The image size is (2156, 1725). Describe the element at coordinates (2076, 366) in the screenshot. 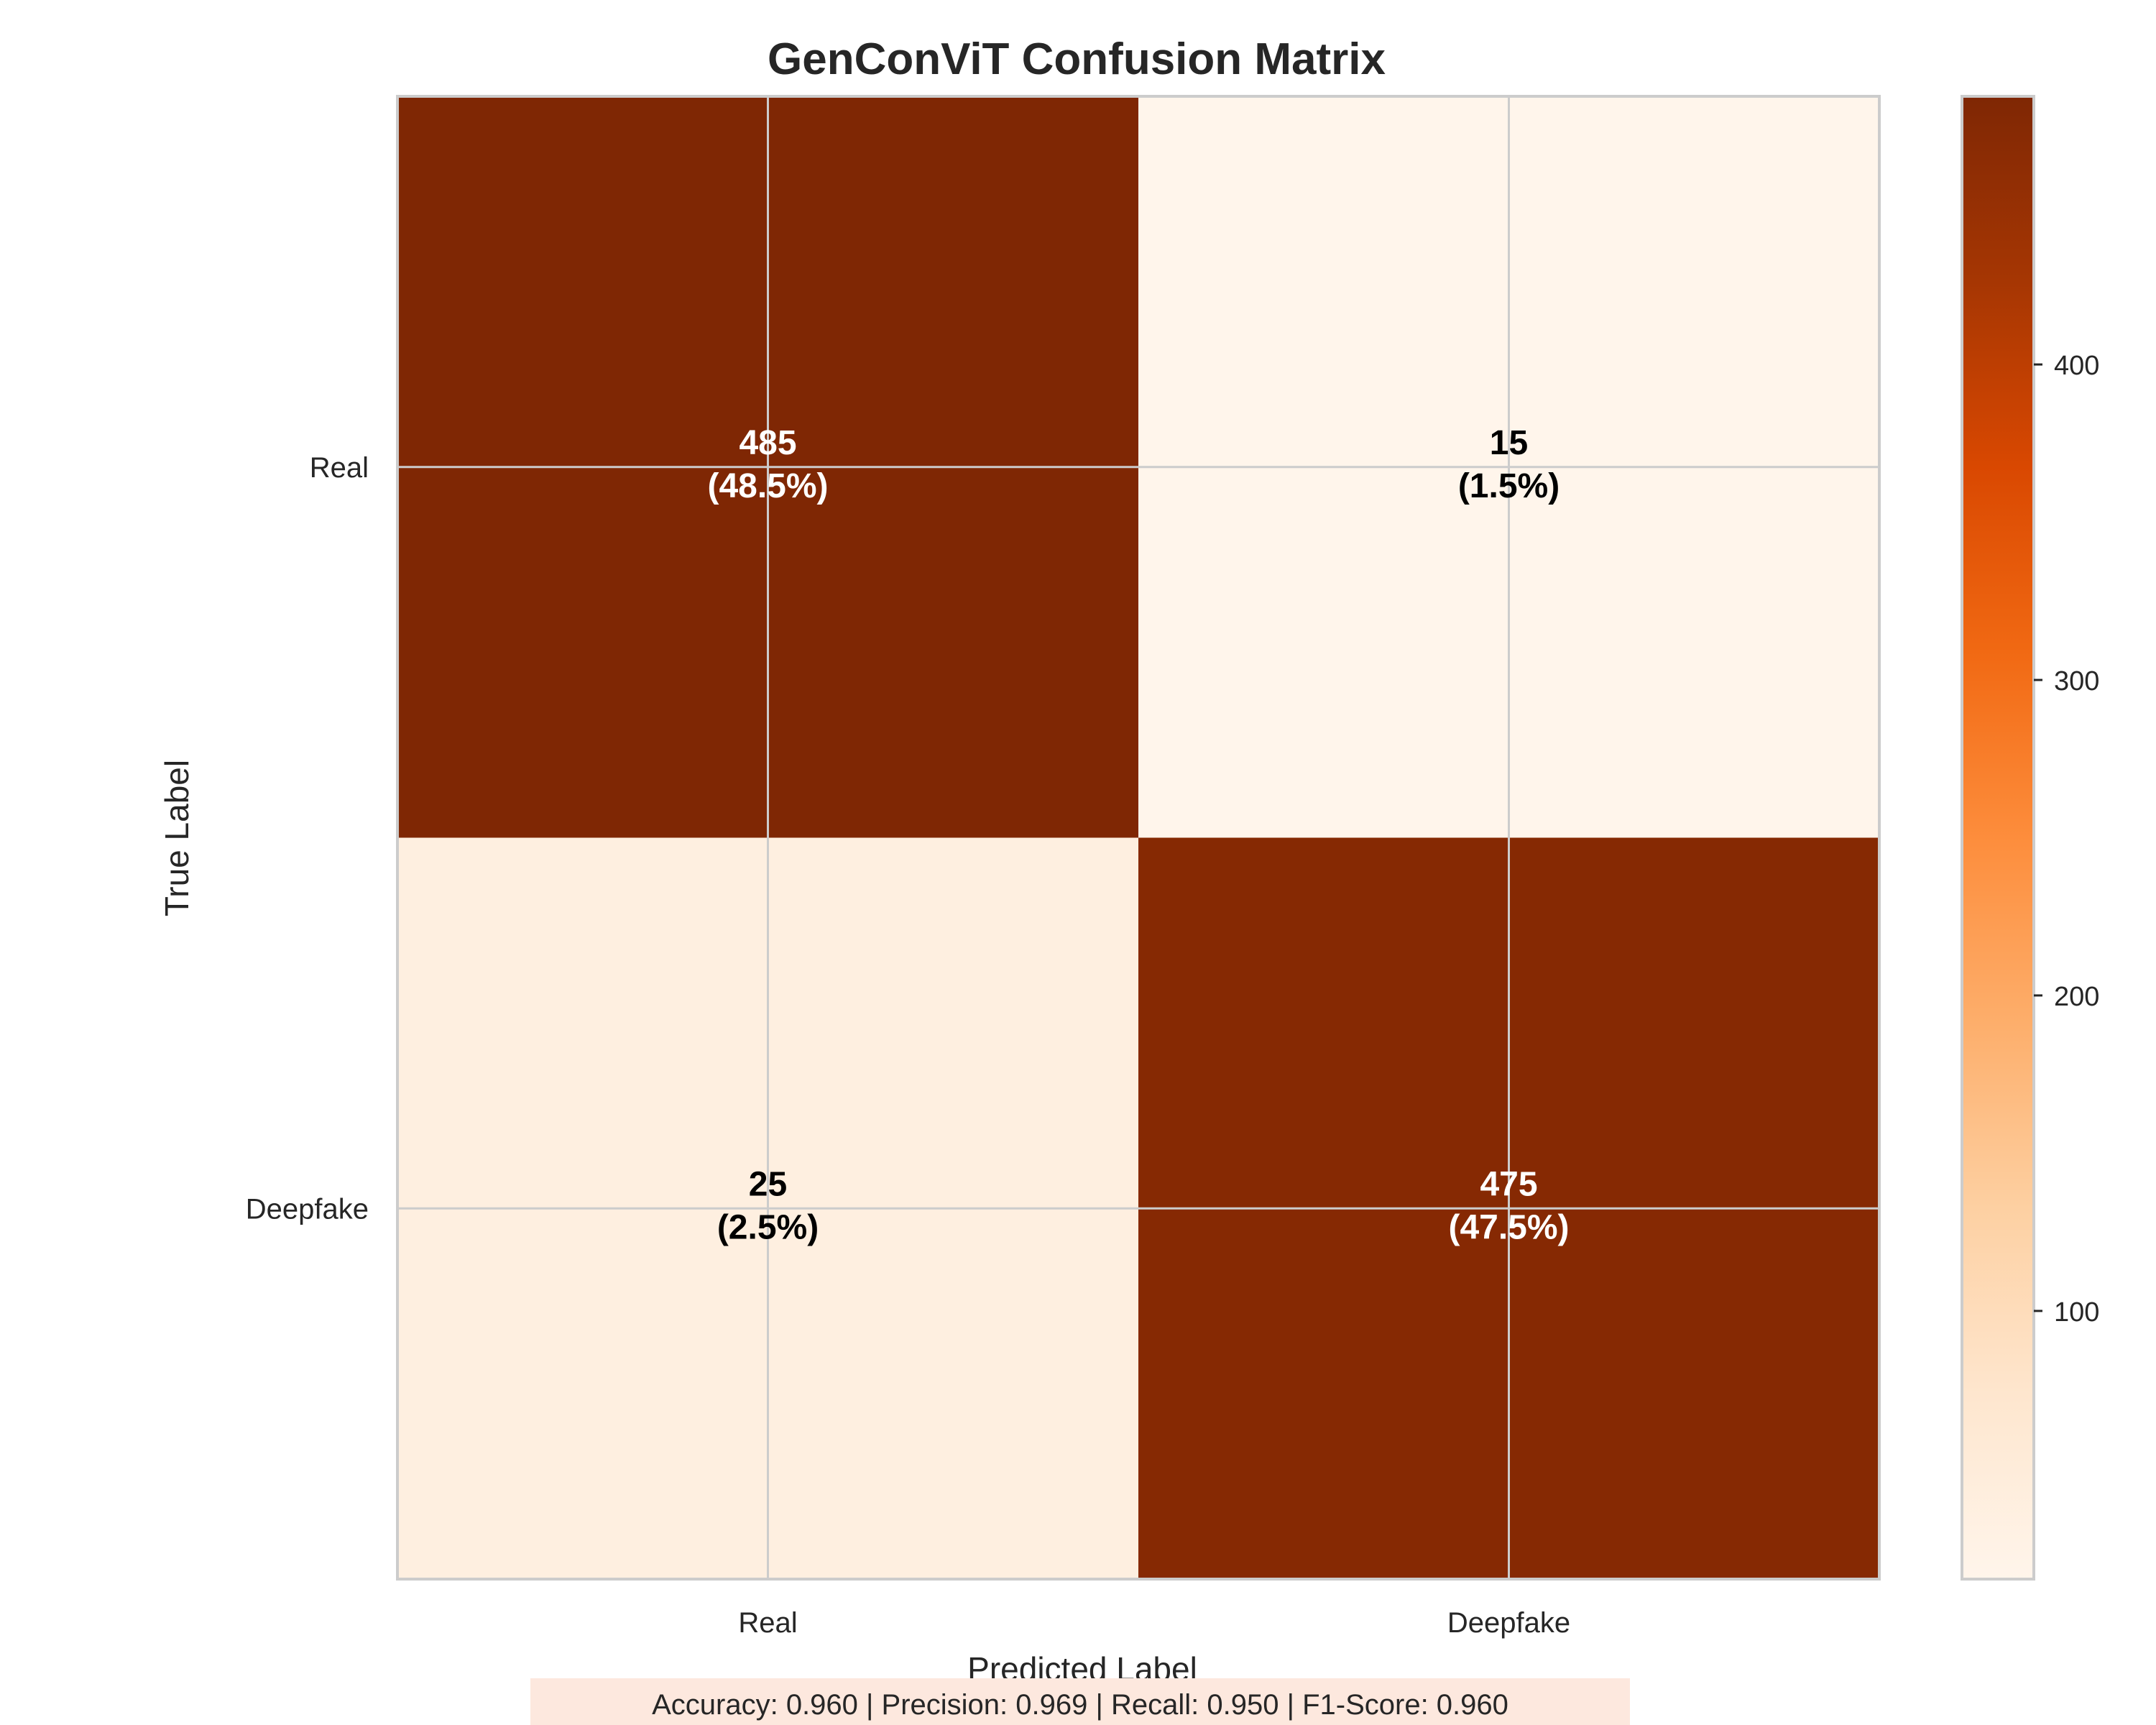

I see `colorbar-tick-label: 400` at that location.